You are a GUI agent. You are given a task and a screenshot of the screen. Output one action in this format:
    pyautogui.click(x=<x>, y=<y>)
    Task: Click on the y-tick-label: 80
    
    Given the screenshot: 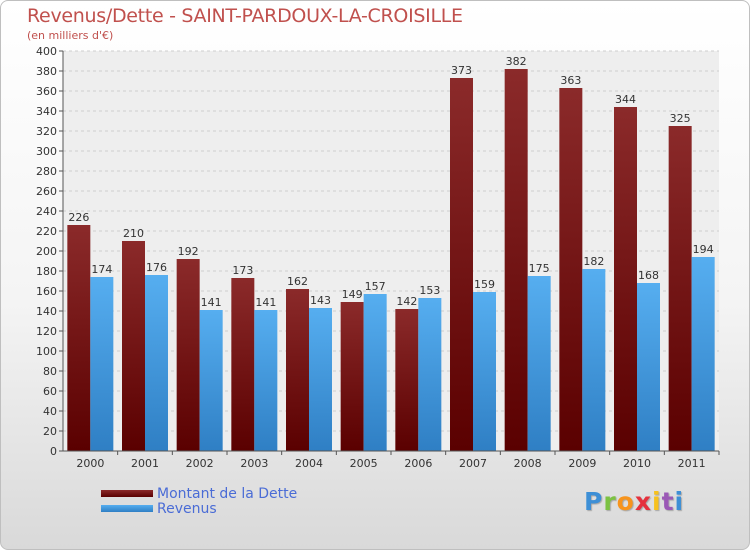 What is the action you would take?
    pyautogui.click(x=50, y=371)
    